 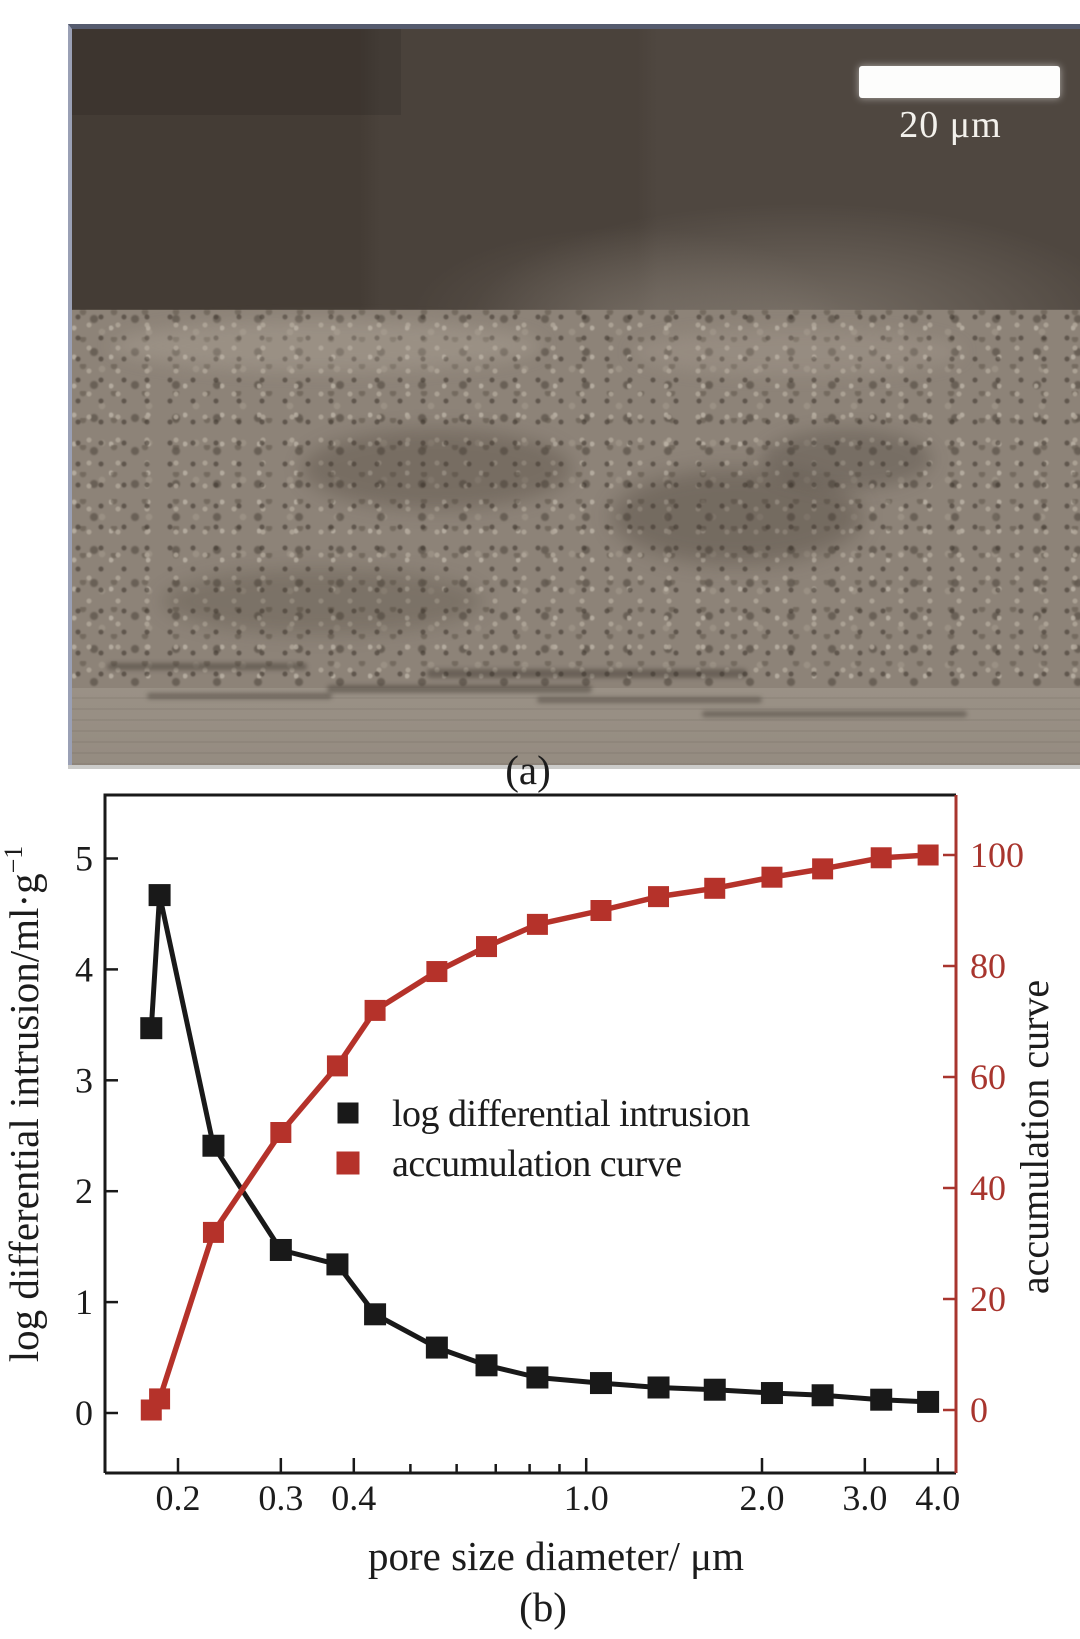 I want to click on x-tick-label: 3.0, so click(x=864, y=1498).